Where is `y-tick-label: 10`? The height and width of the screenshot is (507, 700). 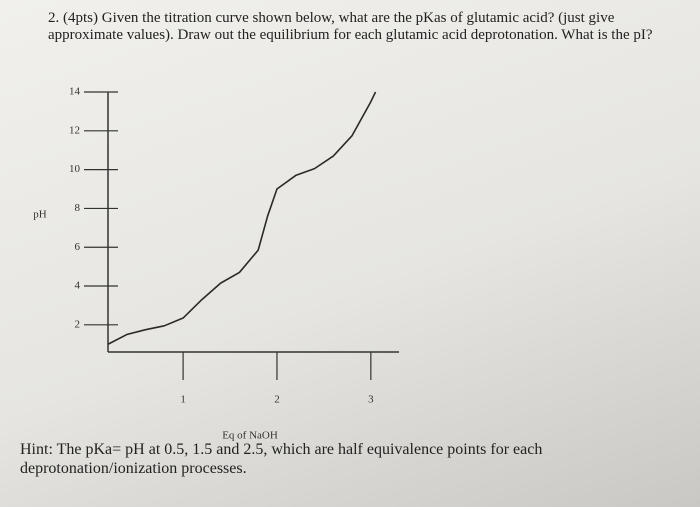 y-tick-label: 10 is located at coordinates (75, 169).